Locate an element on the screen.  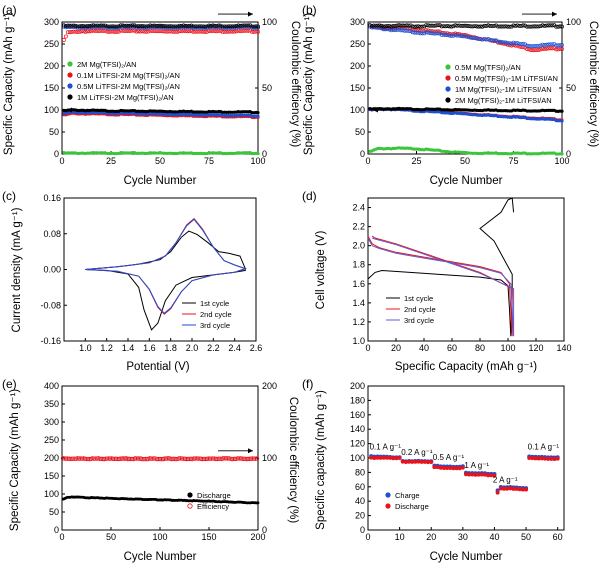
legend-label: Discharge is located at coordinates (214, 495).